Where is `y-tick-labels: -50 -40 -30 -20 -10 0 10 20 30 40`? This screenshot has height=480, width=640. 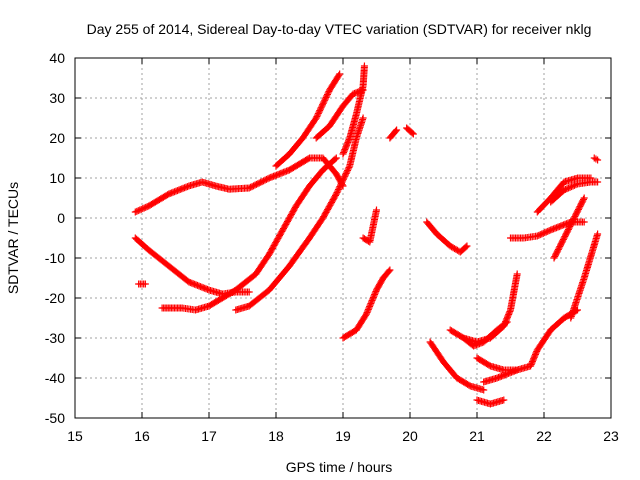 y-tick-labels: -50 -40 -30 -20 -10 0 10 20 30 40 is located at coordinates (55, 238).